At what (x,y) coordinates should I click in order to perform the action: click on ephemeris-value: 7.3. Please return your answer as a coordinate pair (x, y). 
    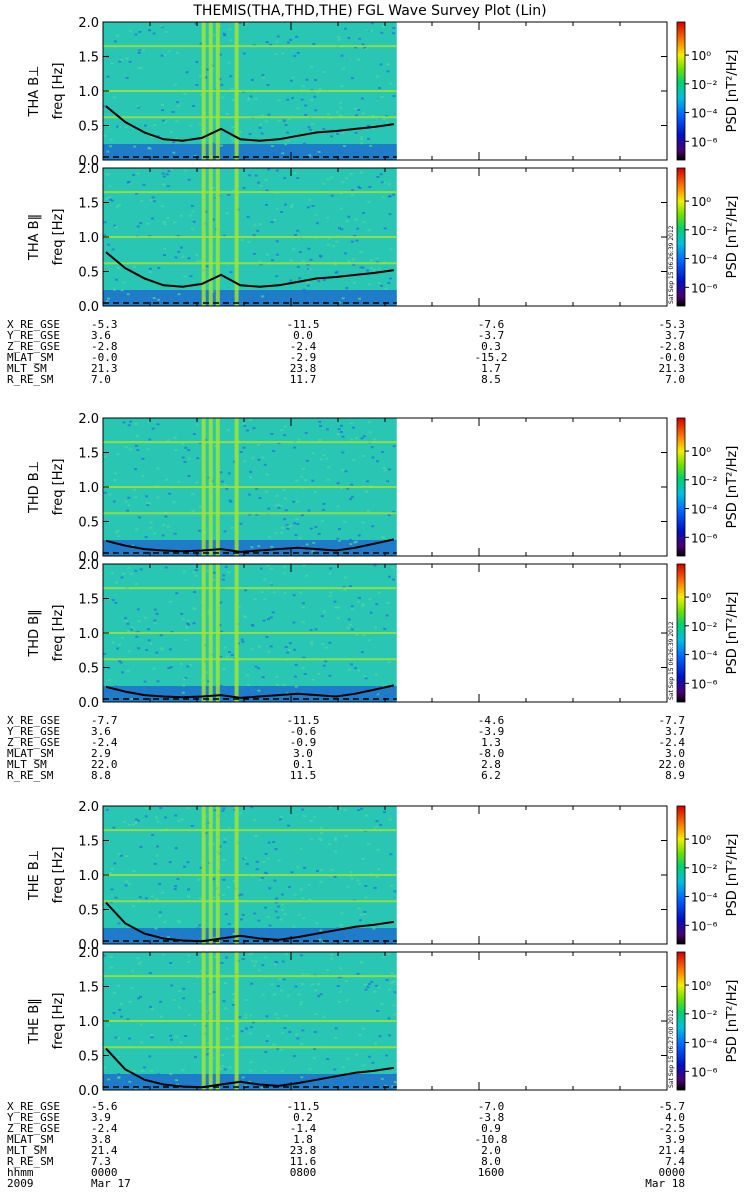
    Looking at the image, I should click on (101, 1161).